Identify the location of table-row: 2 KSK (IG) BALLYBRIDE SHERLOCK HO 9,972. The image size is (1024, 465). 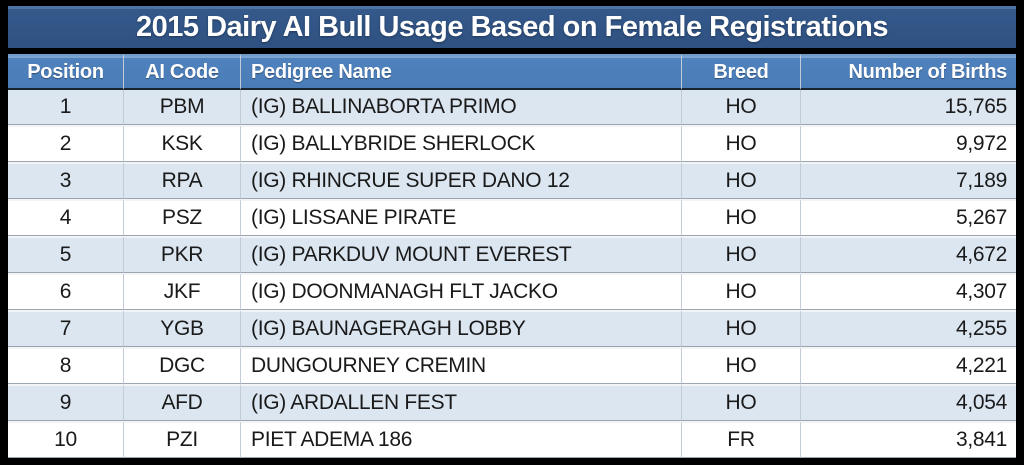
(512, 143).